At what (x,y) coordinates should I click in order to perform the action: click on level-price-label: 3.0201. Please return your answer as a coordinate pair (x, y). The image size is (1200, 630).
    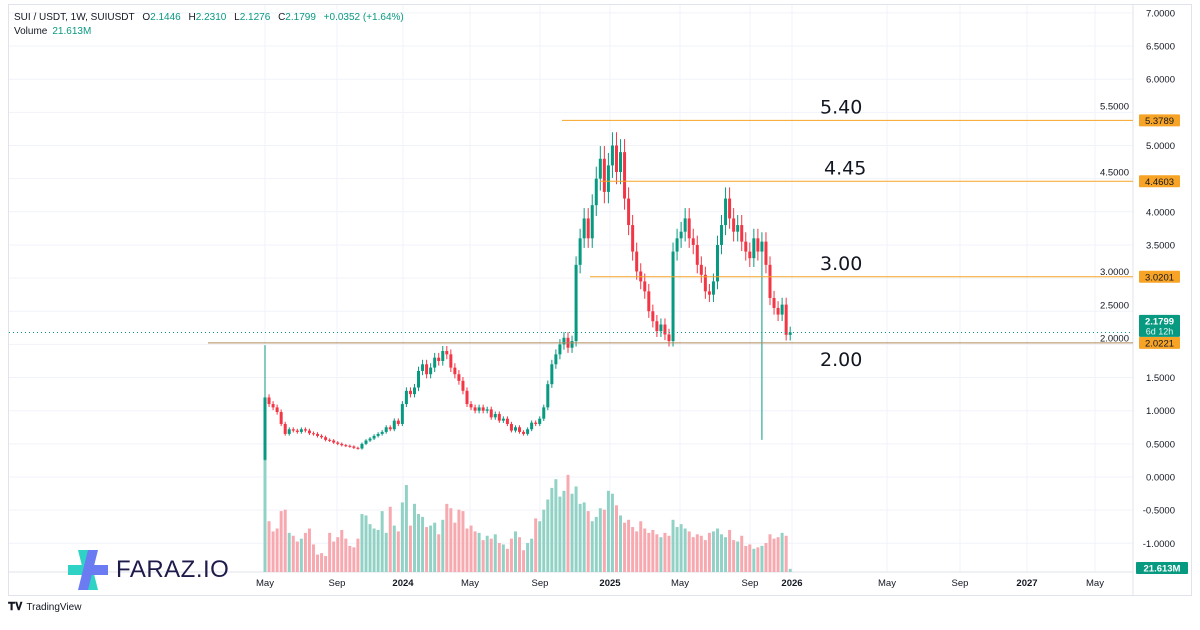
    Looking at the image, I should click on (1159, 277).